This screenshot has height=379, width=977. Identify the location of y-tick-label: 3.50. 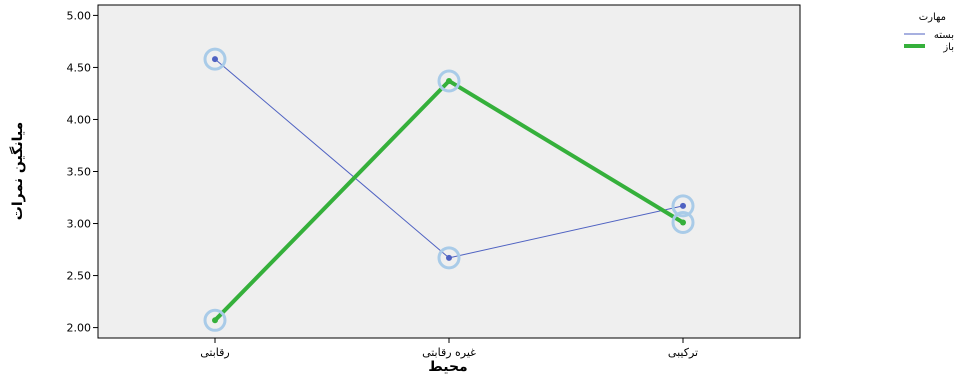
(79, 172).